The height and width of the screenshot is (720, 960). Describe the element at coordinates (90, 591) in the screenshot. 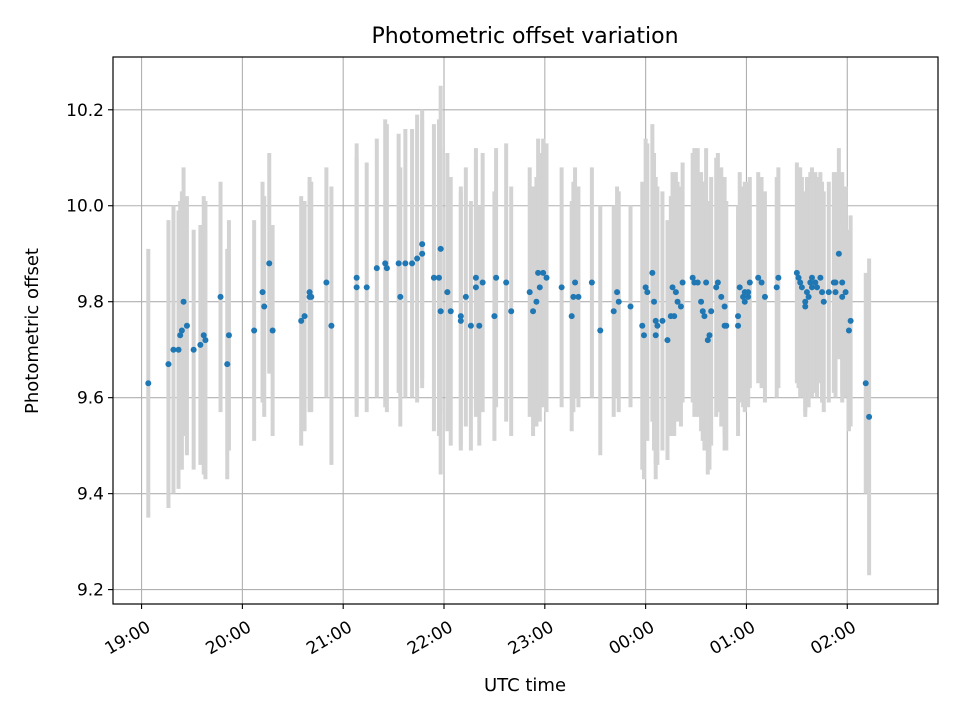

I see `y-tick-label: 9.2` at that location.